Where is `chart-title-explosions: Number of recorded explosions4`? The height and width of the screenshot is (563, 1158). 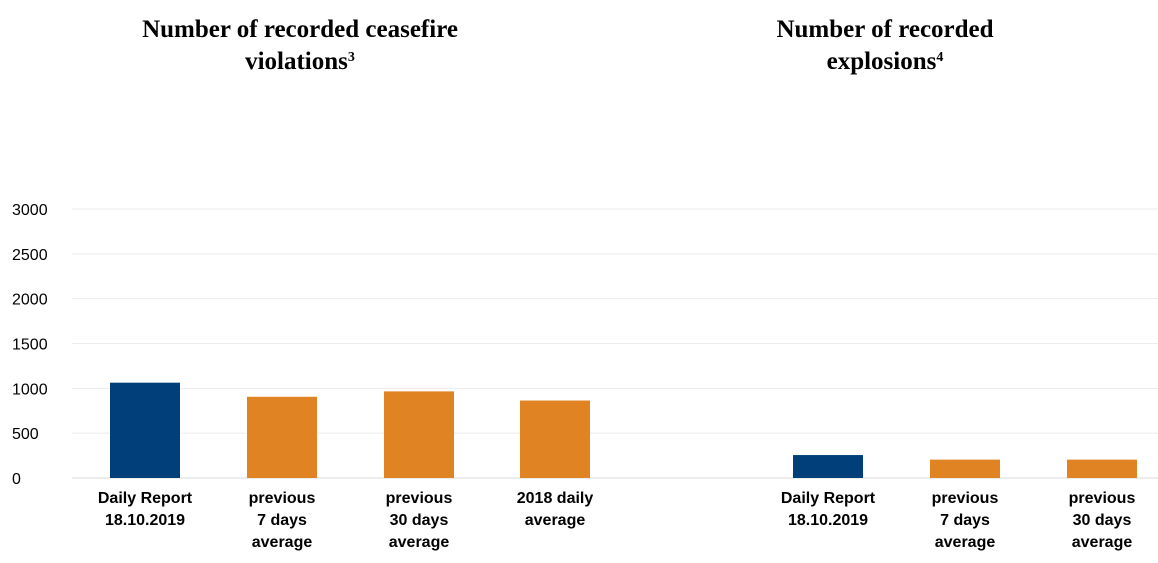
chart-title-explosions: Number of recorded explosions4 is located at coordinates (885, 46).